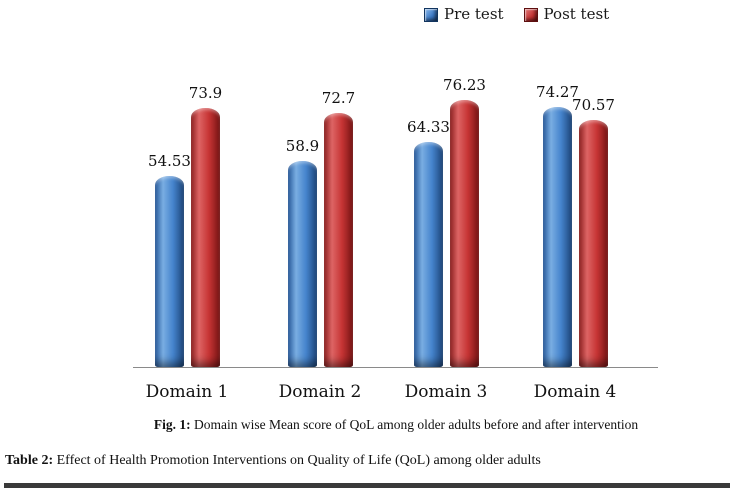 This screenshot has height=490, width=734. What do you see at coordinates (395, 367) in the screenshot?
I see `x-axis-line` at bounding box center [395, 367].